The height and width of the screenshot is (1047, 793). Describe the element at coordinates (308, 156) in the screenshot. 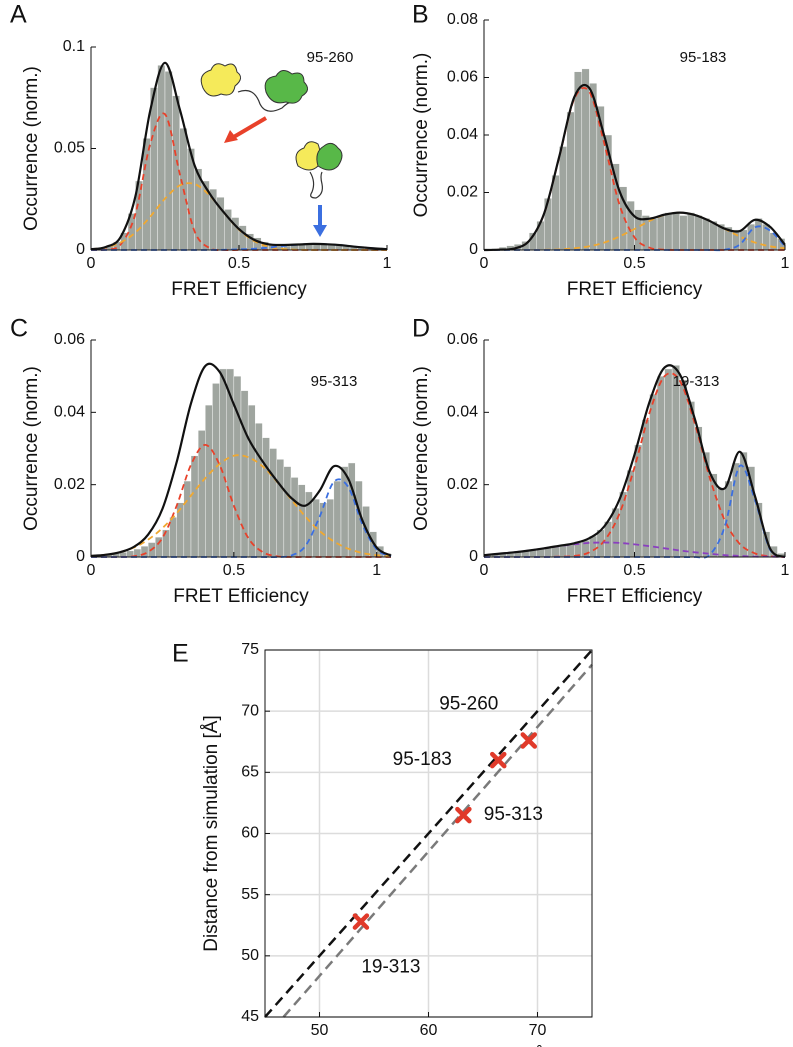

I see `domain-yellow` at that location.